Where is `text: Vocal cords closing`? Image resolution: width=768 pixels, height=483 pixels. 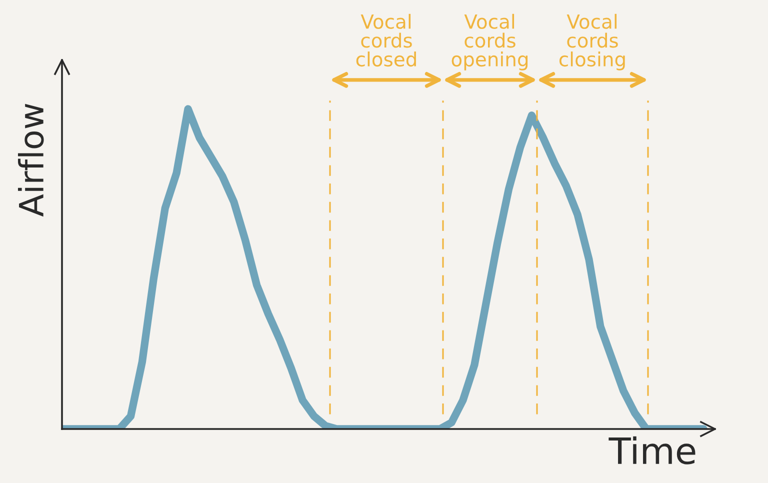 text: Vocal cords closing is located at coordinates (592, 42).